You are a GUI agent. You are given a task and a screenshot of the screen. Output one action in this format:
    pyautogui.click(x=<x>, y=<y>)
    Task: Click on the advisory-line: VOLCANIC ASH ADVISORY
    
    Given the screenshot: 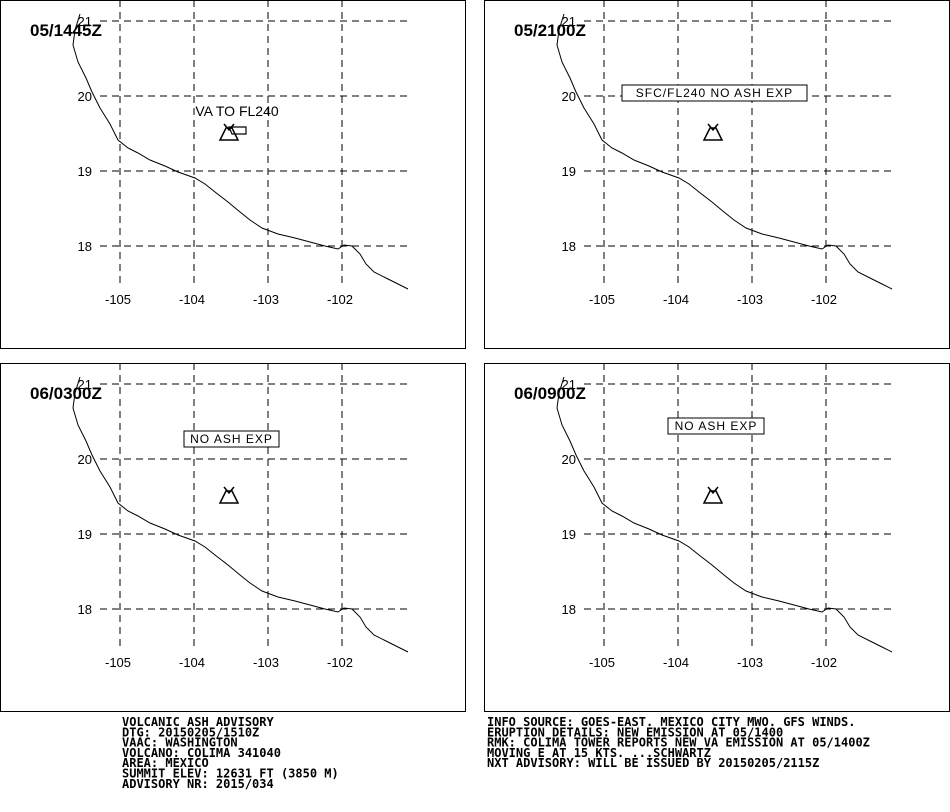 What is the action you would take?
    pyautogui.click(x=198, y=722)
    